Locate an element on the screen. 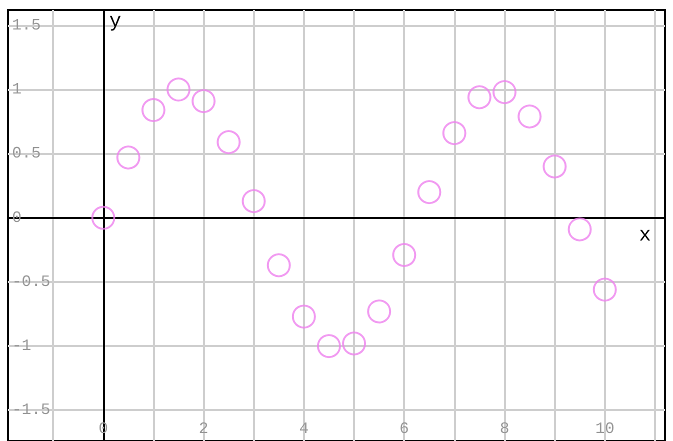  y-tick-label: 1 is located at coordinates (17, 89).